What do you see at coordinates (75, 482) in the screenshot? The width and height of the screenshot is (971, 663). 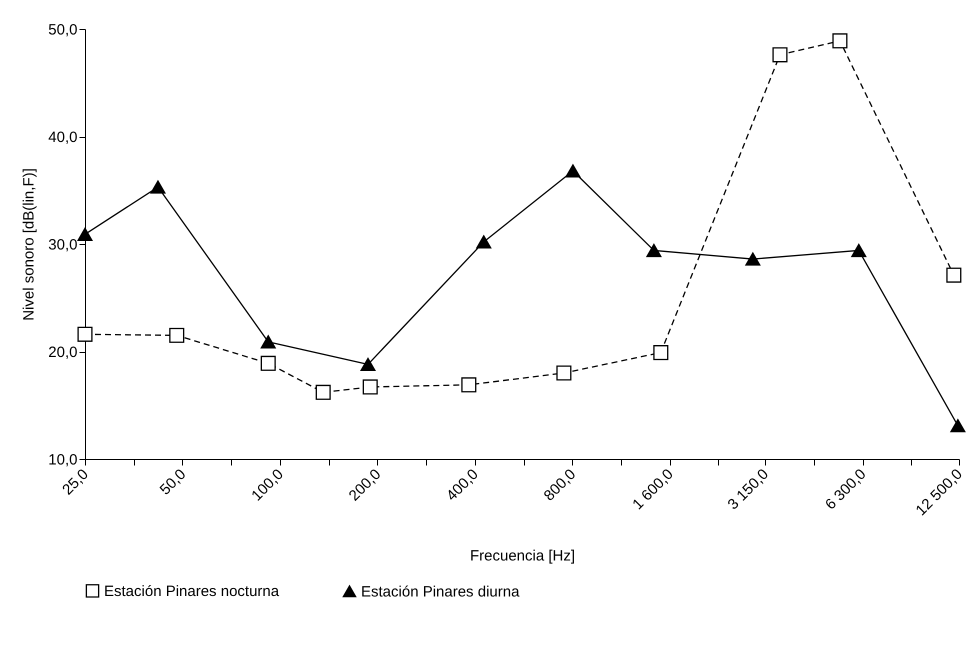 I see `x-tick-label: 25,0` at bounding box center [75, 482].